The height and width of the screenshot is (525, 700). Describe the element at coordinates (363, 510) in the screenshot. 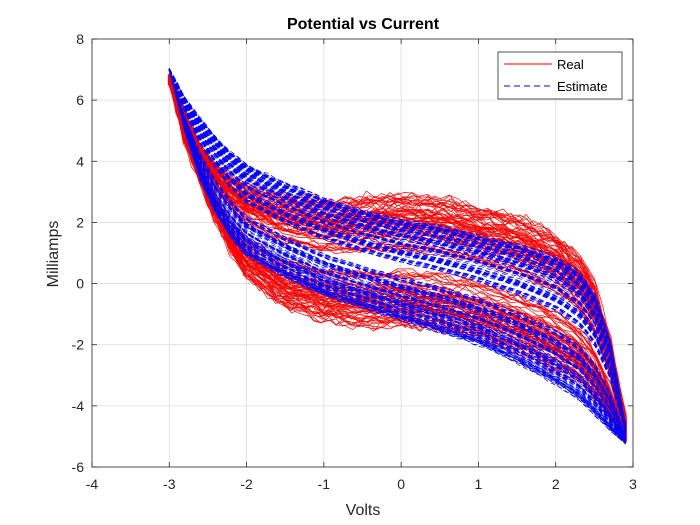

I see `x-axis-label: Volts` at that location.